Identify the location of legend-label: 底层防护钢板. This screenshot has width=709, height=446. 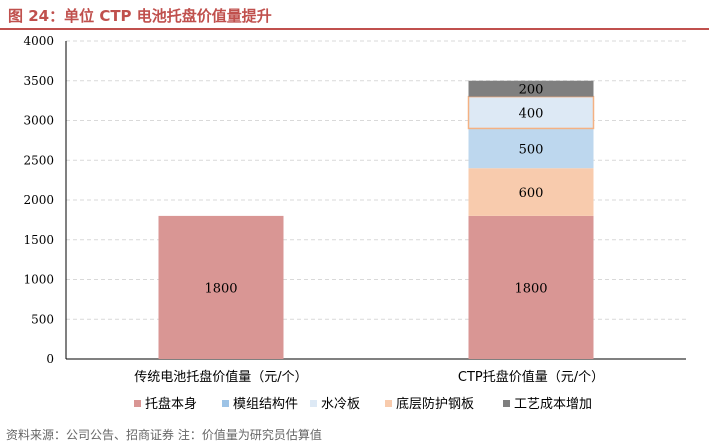
(435, 404).